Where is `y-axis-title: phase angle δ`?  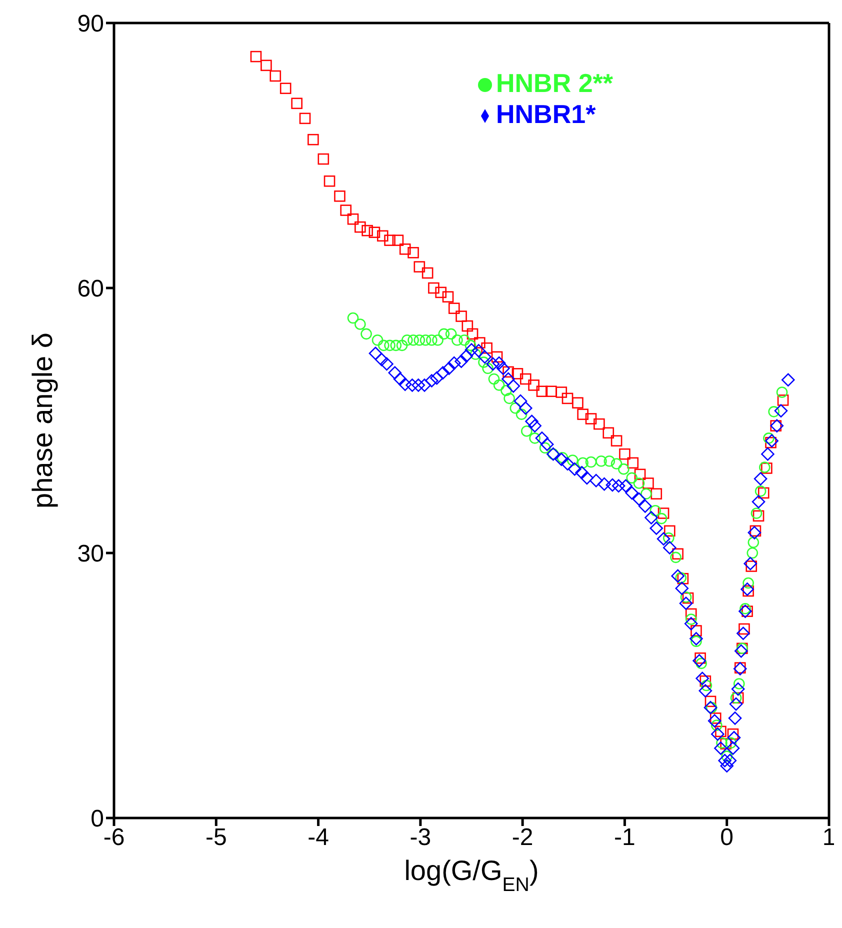
y-axis-title: phase angle δ is located at coordinates (42, 420).